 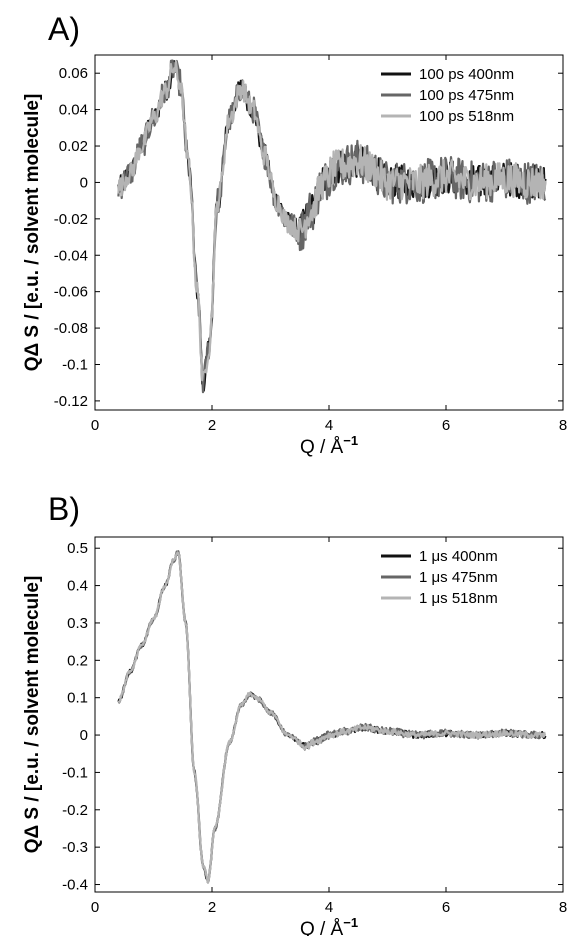 I want to click on y-tick-label: 0.4, so click(x=77, y=586).